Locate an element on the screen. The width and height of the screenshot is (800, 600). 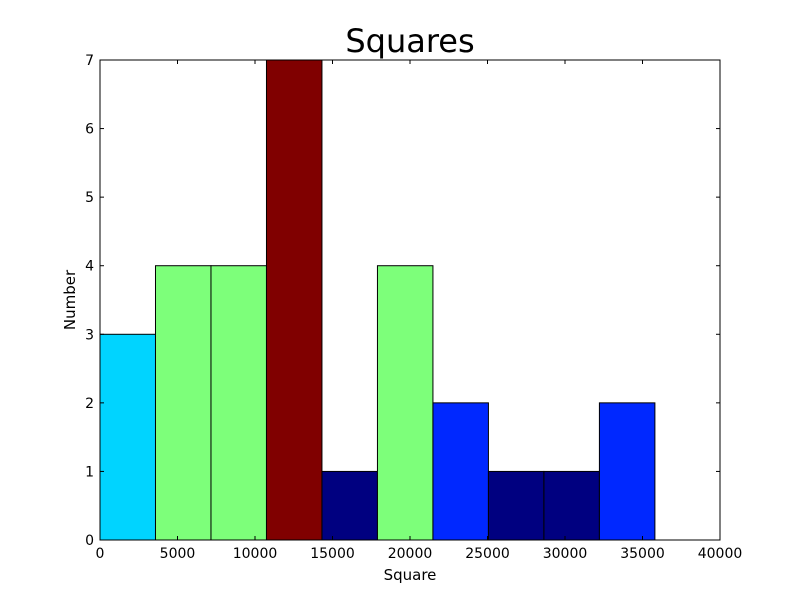
y-tick-label: 1 is located at coordinates (89, 472).